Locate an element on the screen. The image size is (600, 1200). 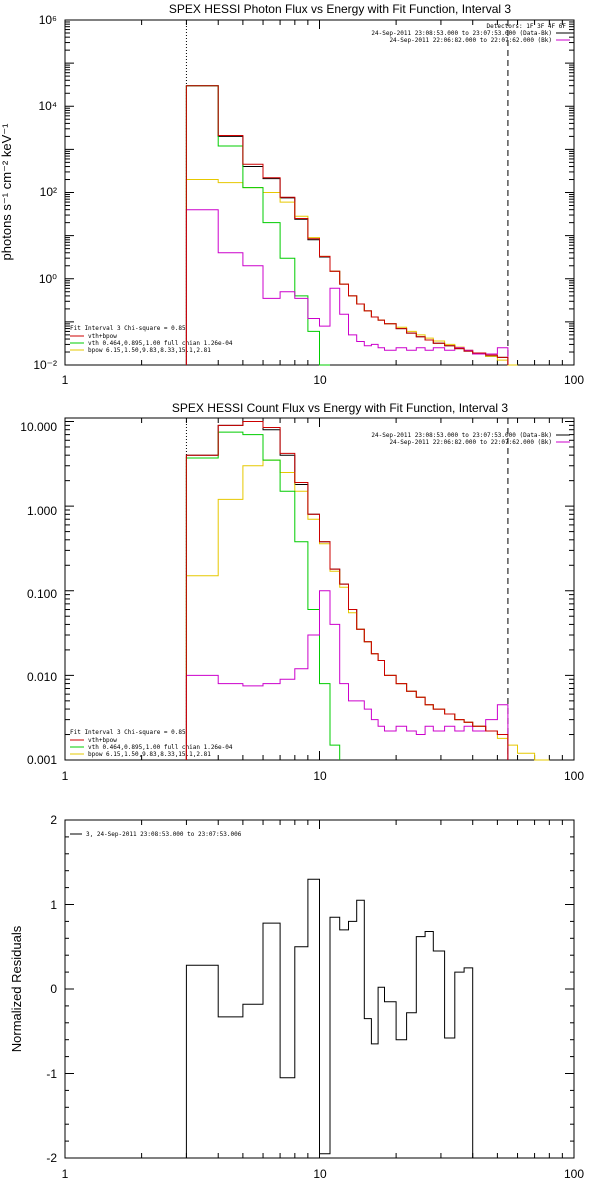
photon-flux-y-ticks: 10⁻² 10⁰ 10² 10⁴ 10⁶ is located at coordinates (45, 192).